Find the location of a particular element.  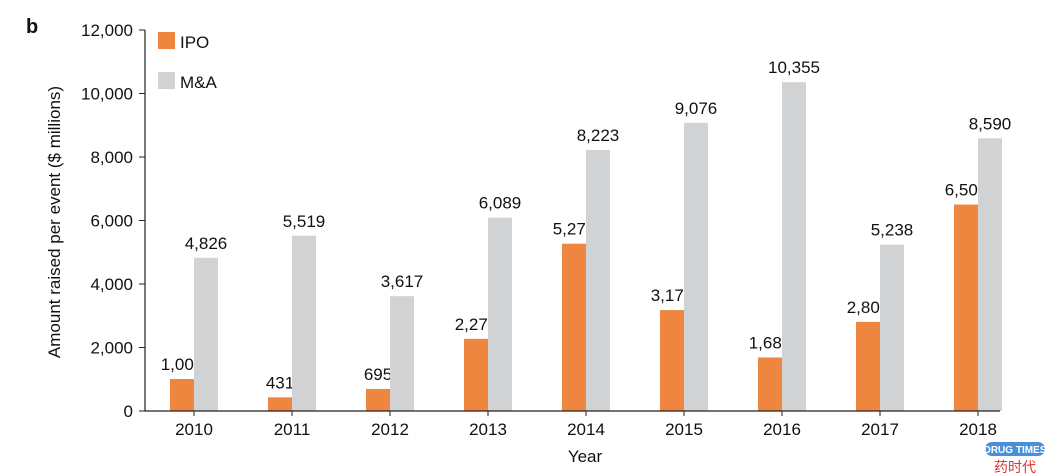

data-label: 3,617 is located at coordinates (402, 281).